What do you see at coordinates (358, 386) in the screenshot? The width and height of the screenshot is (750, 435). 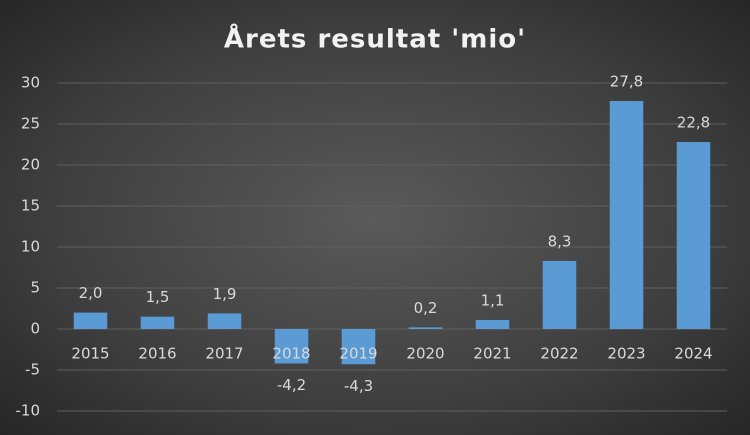 I see `value-label: -4,3` at bounding box center [358, 386].